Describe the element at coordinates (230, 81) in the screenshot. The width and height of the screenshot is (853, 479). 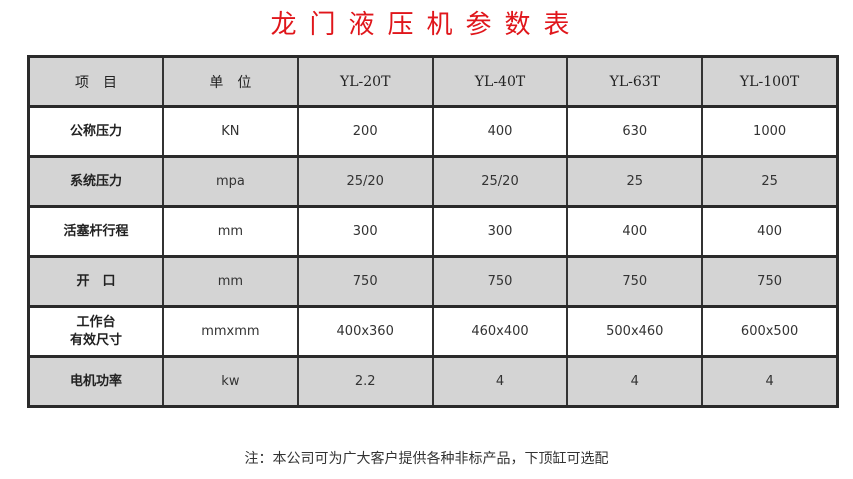
I see `header-cell: 单 位` at that location.